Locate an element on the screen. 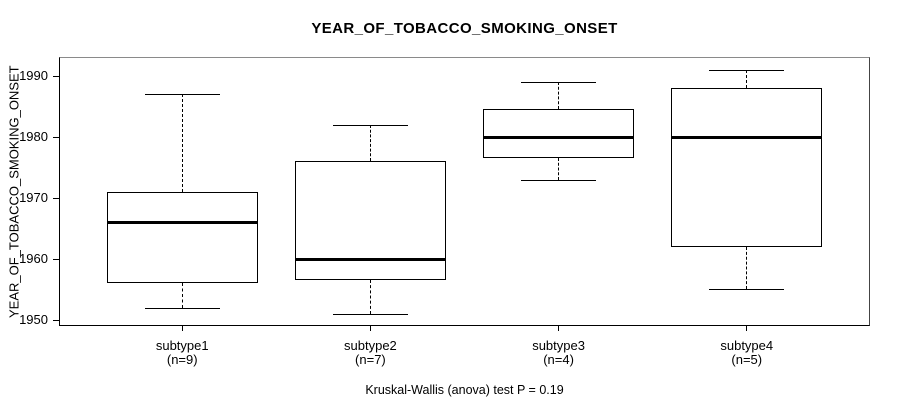 This screenshot has height=400, width=900. x-tick-n-label: (n=7) is located at coordinates (370, 359).